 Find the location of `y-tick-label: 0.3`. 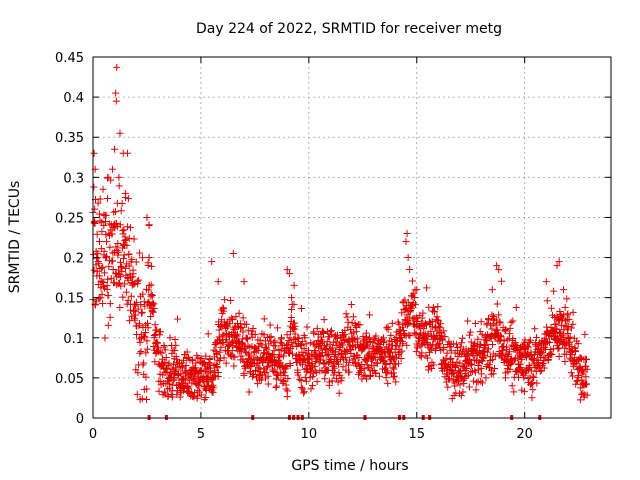

y-tick-label: 0.3 is located at coordinates (73, 178).